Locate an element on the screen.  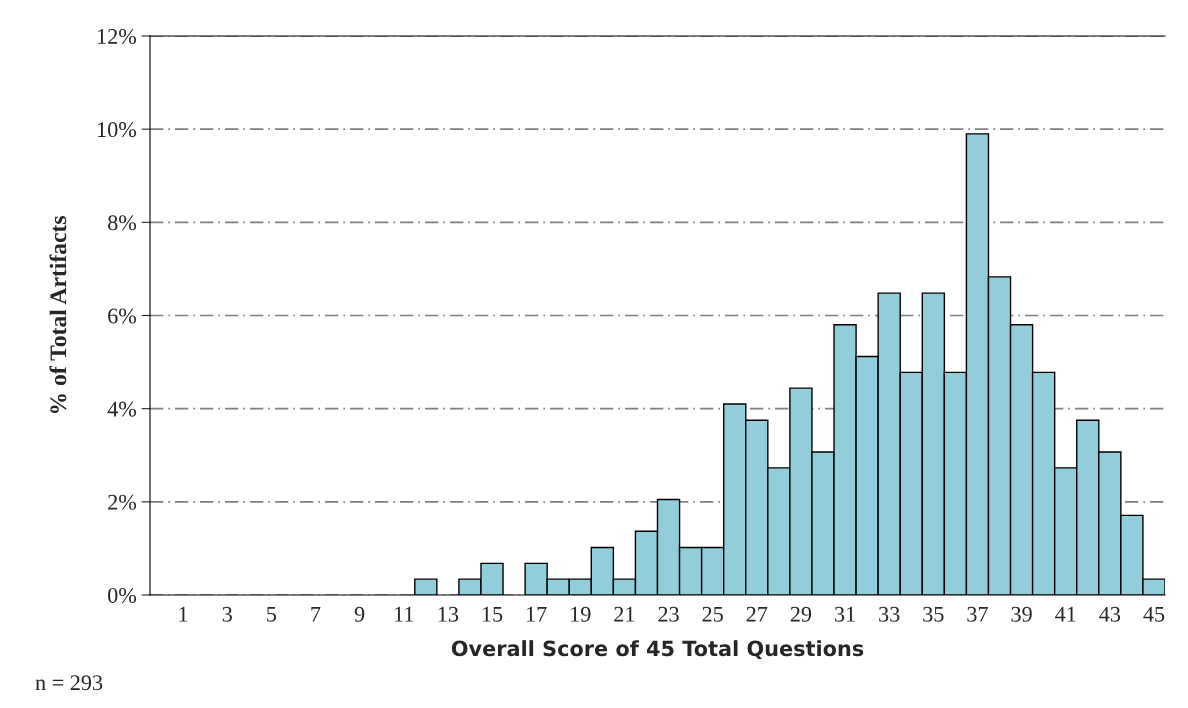
x-tick-label: 23 is located at coordinates (668, 614).